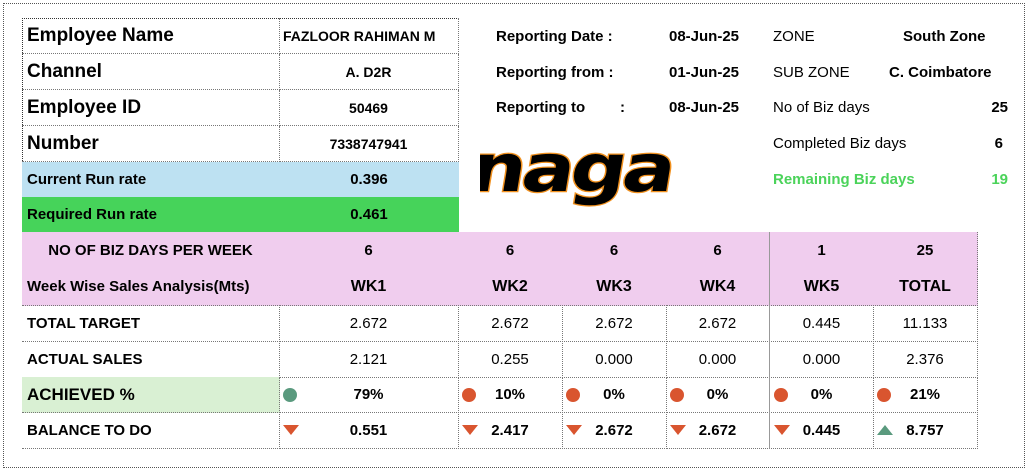  I want to click on headers-value: WK2, so click(510, 286).